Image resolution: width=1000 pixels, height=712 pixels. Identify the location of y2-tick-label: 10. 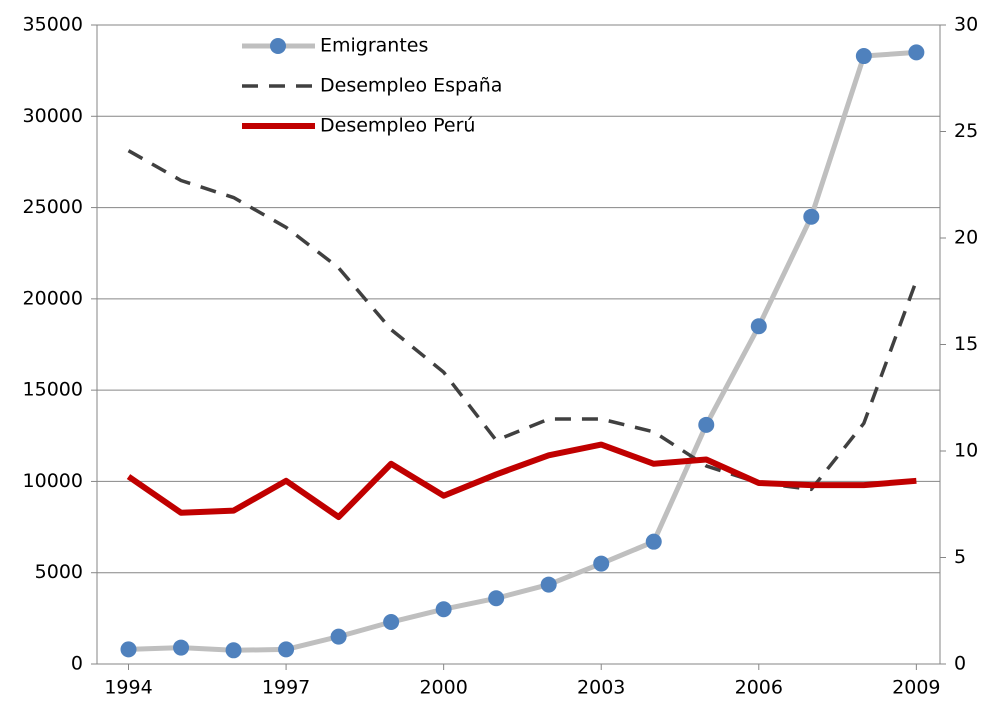
(966, 451).